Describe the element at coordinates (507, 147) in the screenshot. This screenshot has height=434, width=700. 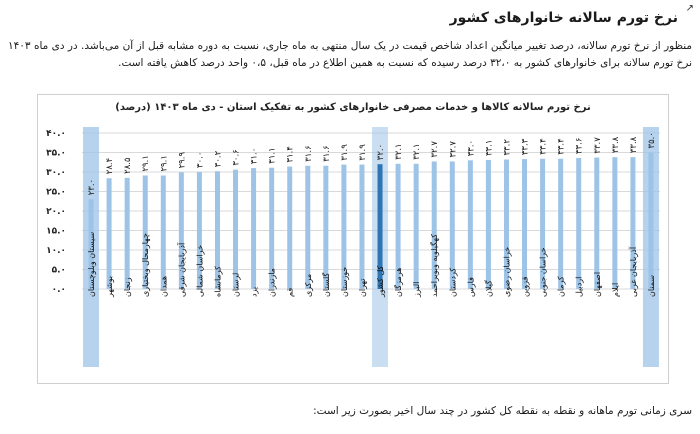
I see `data-label: ۳۳.۲` at that location.